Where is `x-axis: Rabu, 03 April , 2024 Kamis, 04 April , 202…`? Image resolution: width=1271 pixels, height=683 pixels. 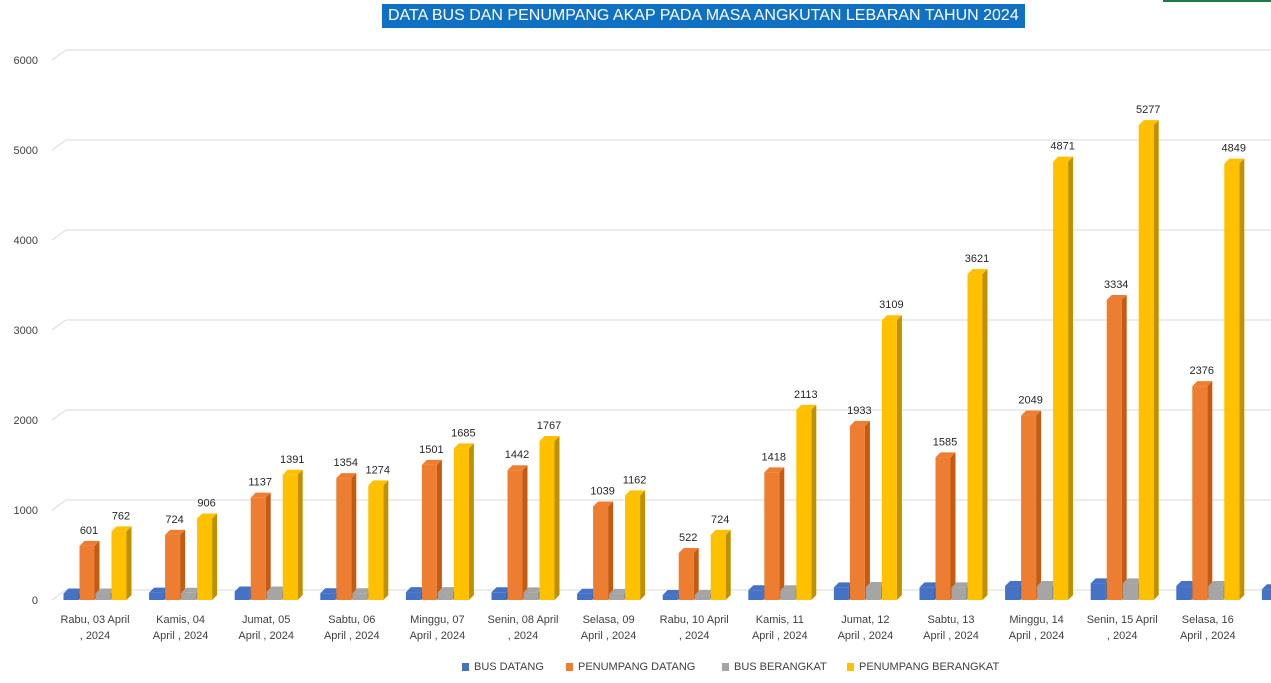
x-axis: Rabu, 03 April , 2024 Kamis, 04 April , 202… is located at coordinates (647, 628).